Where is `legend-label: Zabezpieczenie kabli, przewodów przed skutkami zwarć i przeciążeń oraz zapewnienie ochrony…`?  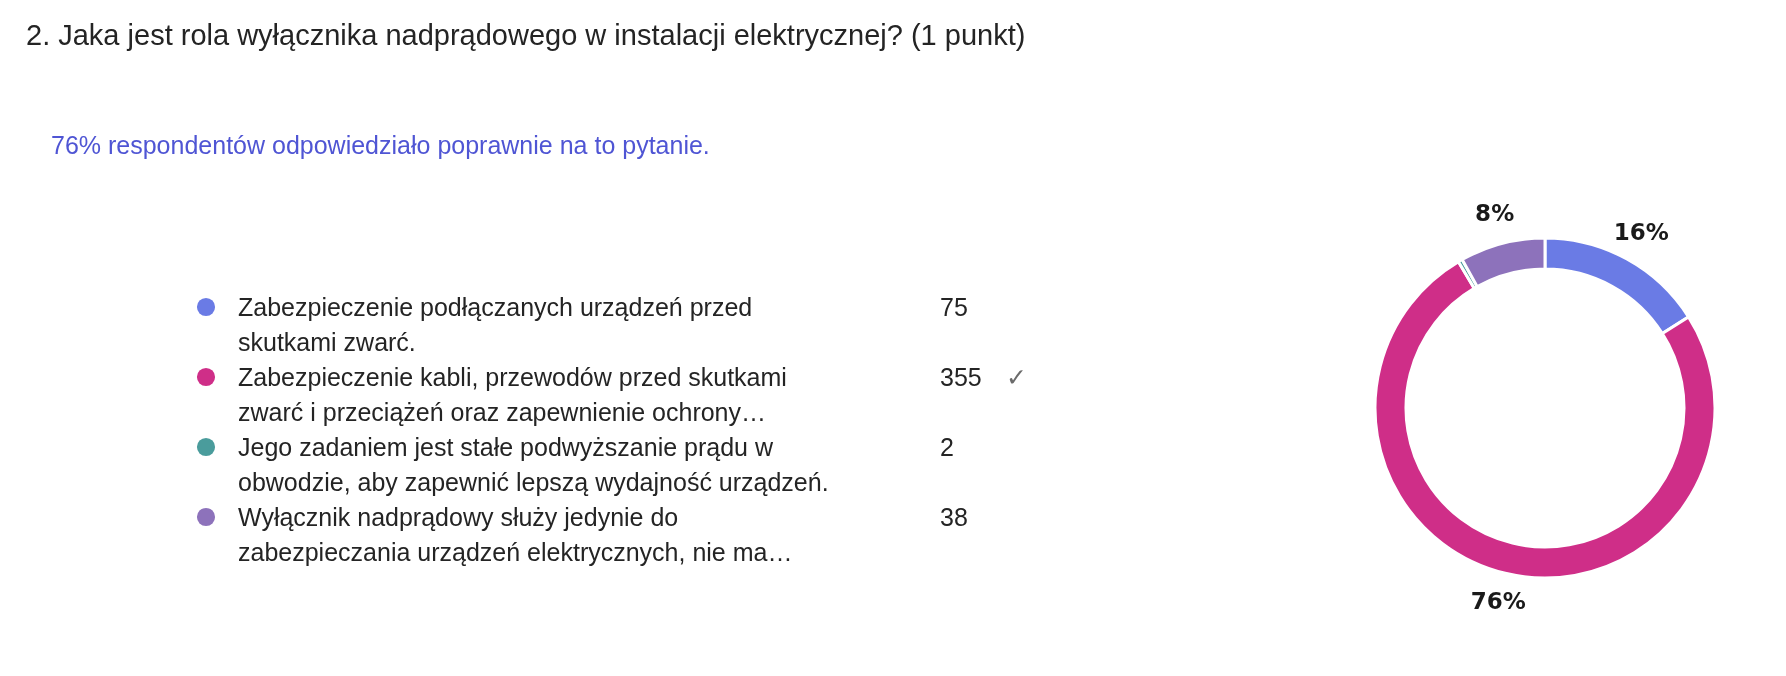
legend-label: Zabezpieczenie kabli, przewodów przed skutkami zwarć i przeciążeń oraz zapewnienie ochrony… is located at coordinates (512, 394).